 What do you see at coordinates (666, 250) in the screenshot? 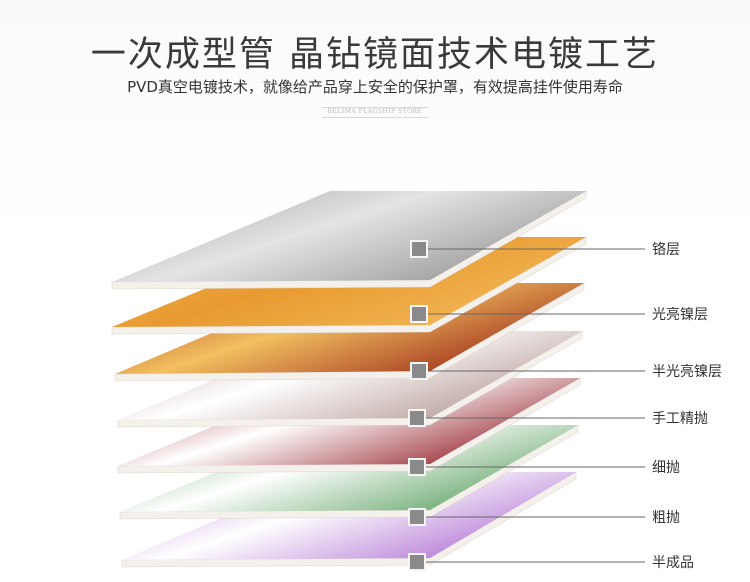
I see `layer-label: 铬层` at bounding box center [666, 250].